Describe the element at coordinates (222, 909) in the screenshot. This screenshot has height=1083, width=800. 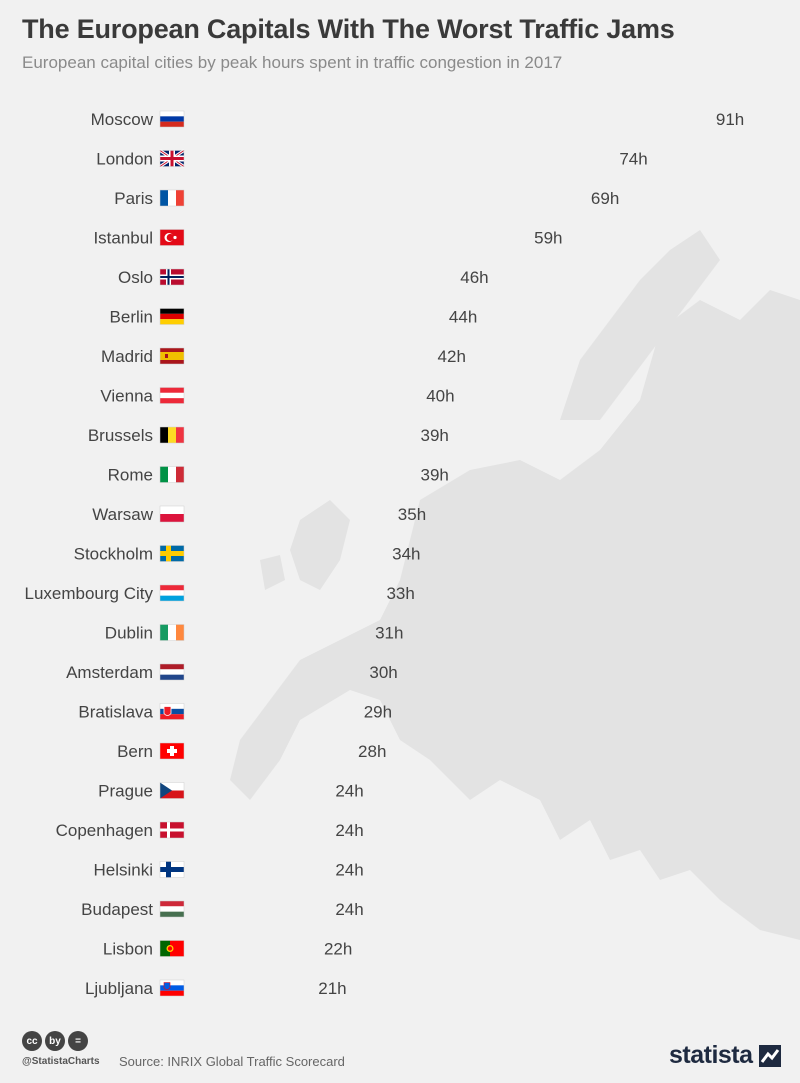
I see `chart-row: Budapest 24h` at that location.